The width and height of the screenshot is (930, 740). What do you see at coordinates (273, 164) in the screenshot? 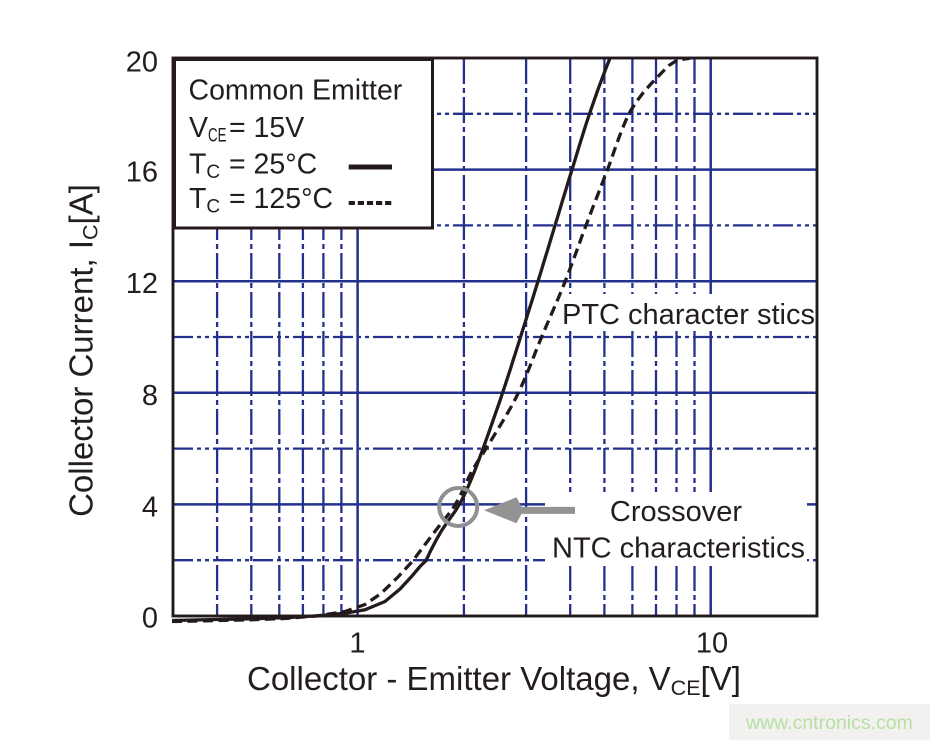
I see `svg-text: = 25°C` at bounding box center [273, 164].